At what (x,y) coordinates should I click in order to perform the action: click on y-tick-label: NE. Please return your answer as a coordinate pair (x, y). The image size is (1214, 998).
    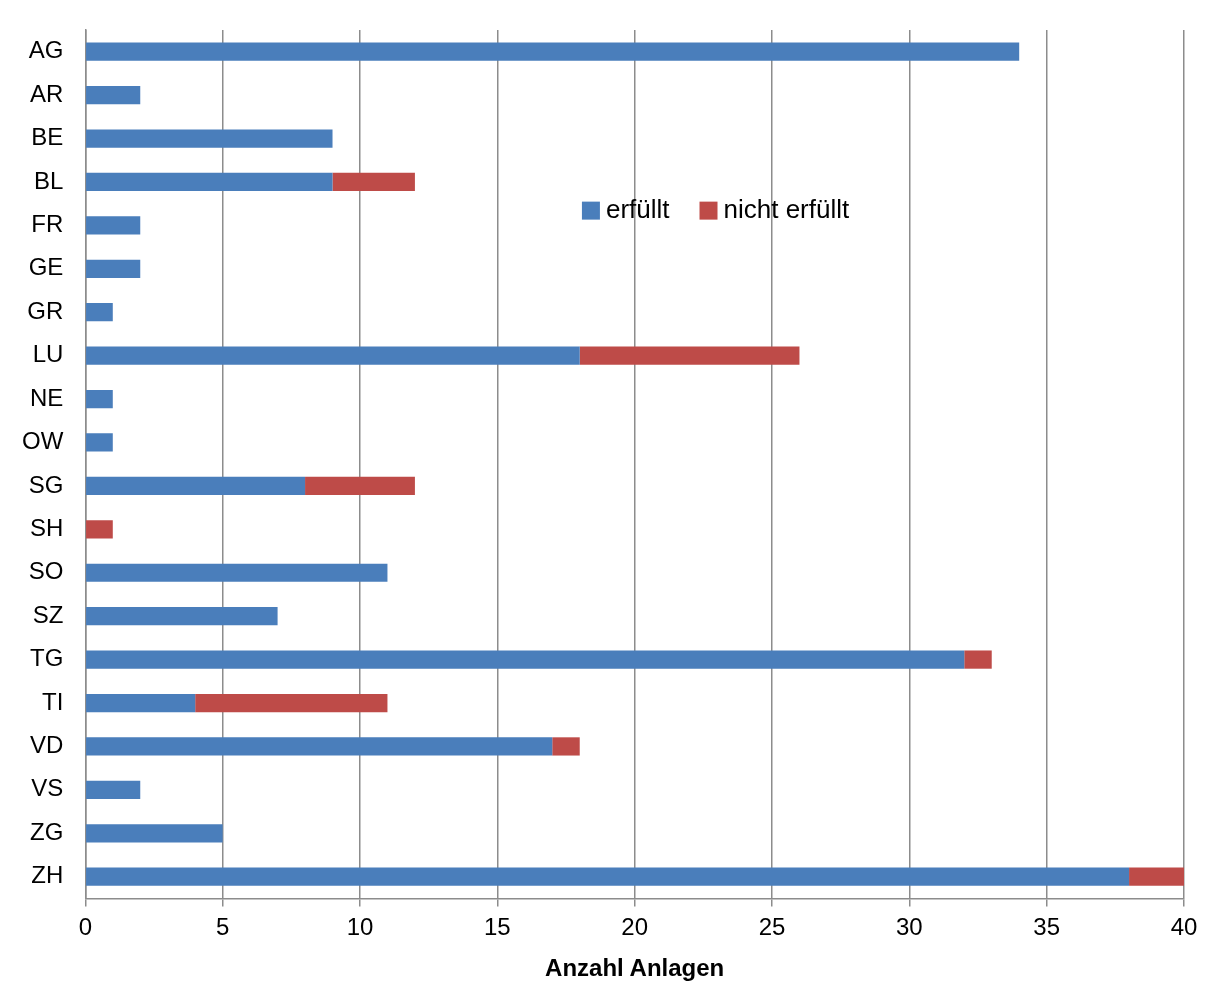
    Looking at the image, I should click on (46, 397).